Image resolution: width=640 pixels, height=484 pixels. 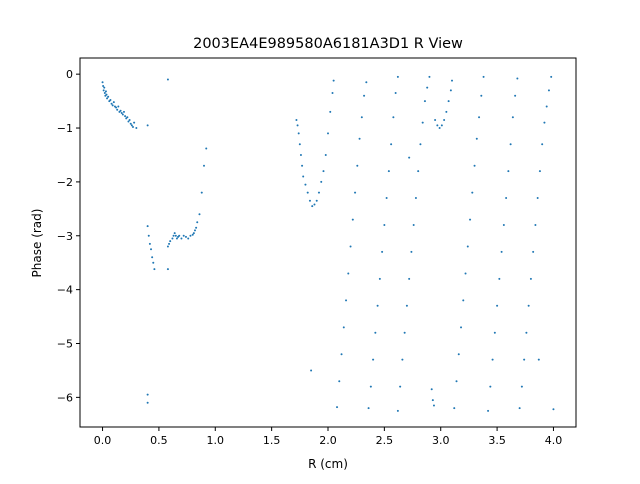 What do you see at coordinates (216, 440) in the screenshot?
I see `x-tick-label: 1.0` at bounding box center [216, 440].